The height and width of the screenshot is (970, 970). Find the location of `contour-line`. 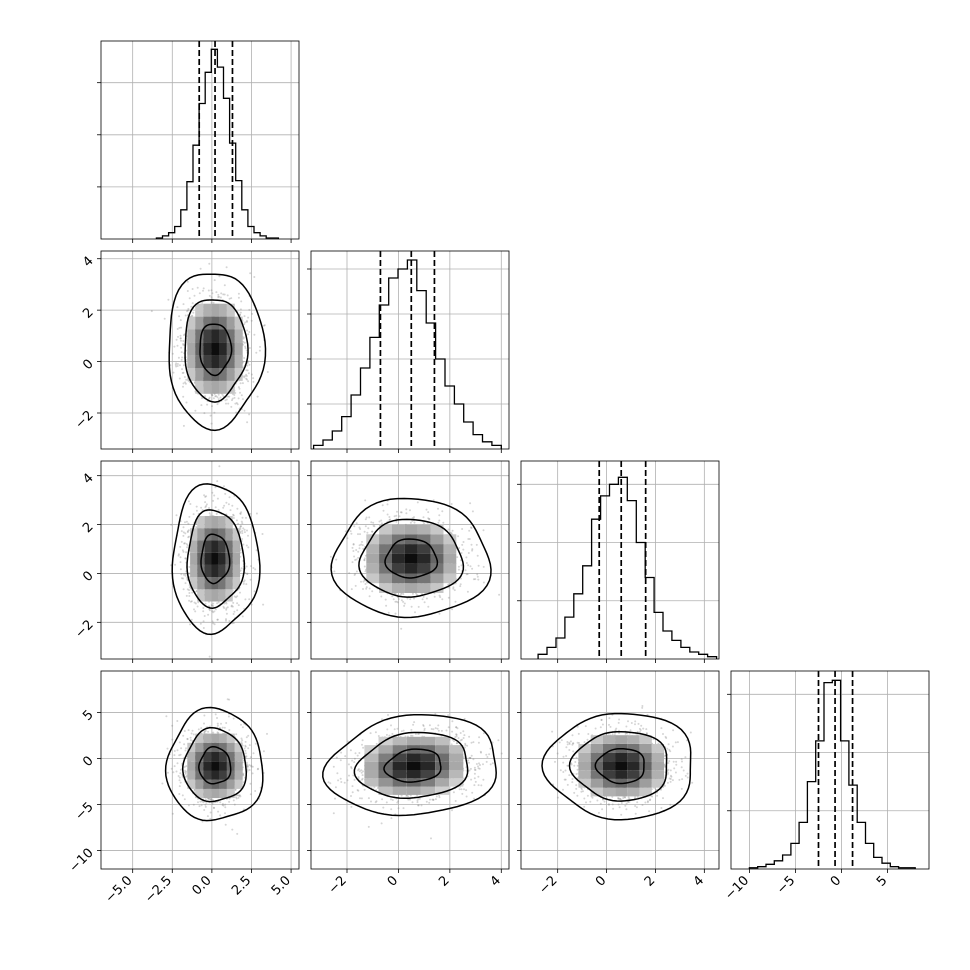

contour-line is located at coordinates (216, 350).